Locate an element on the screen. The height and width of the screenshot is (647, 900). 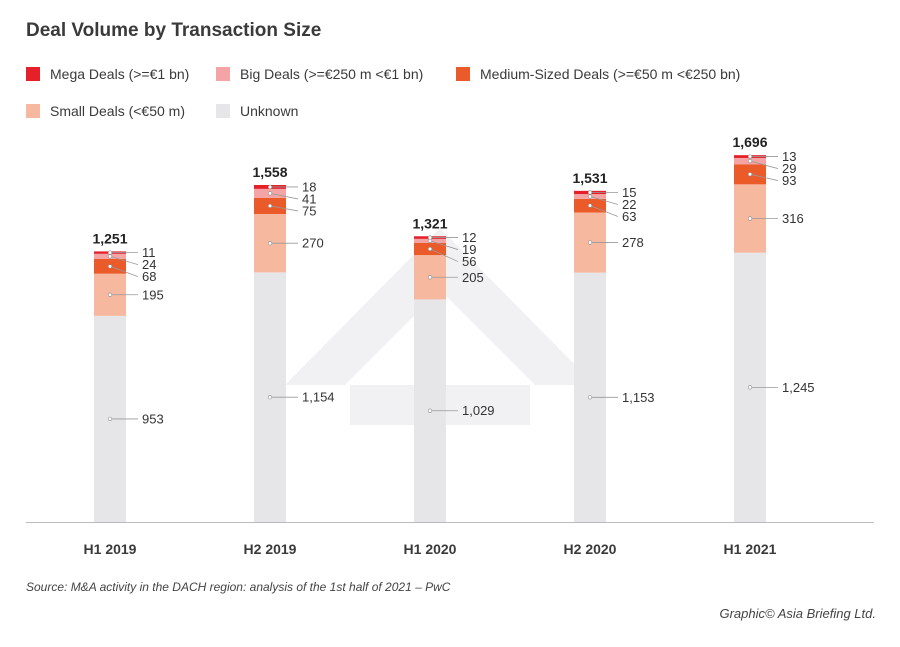
data-label: 63 is located at coordinates (629, 216).